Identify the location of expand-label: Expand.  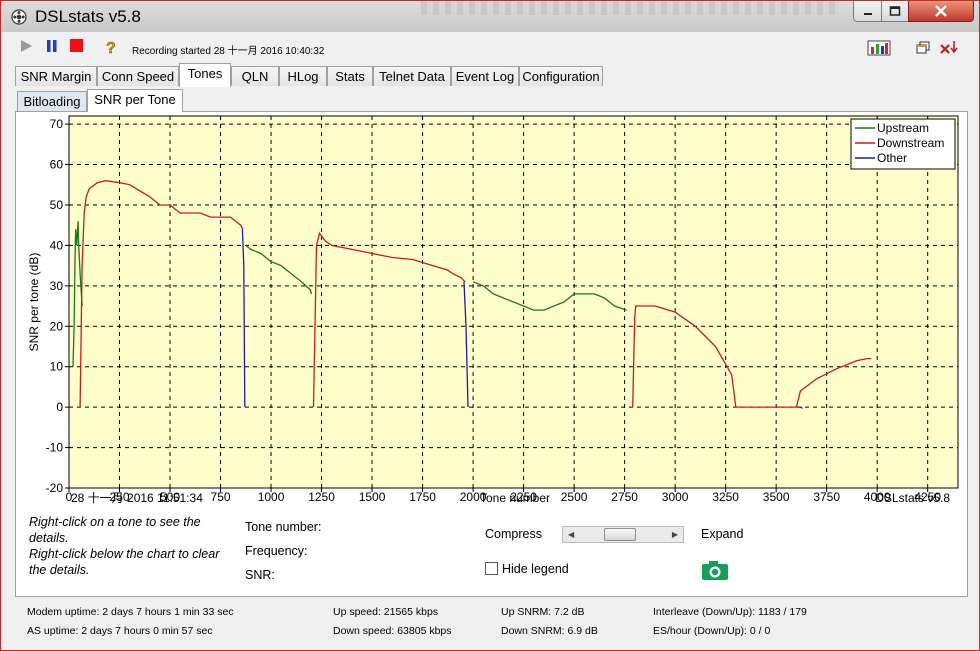
(722, 534).